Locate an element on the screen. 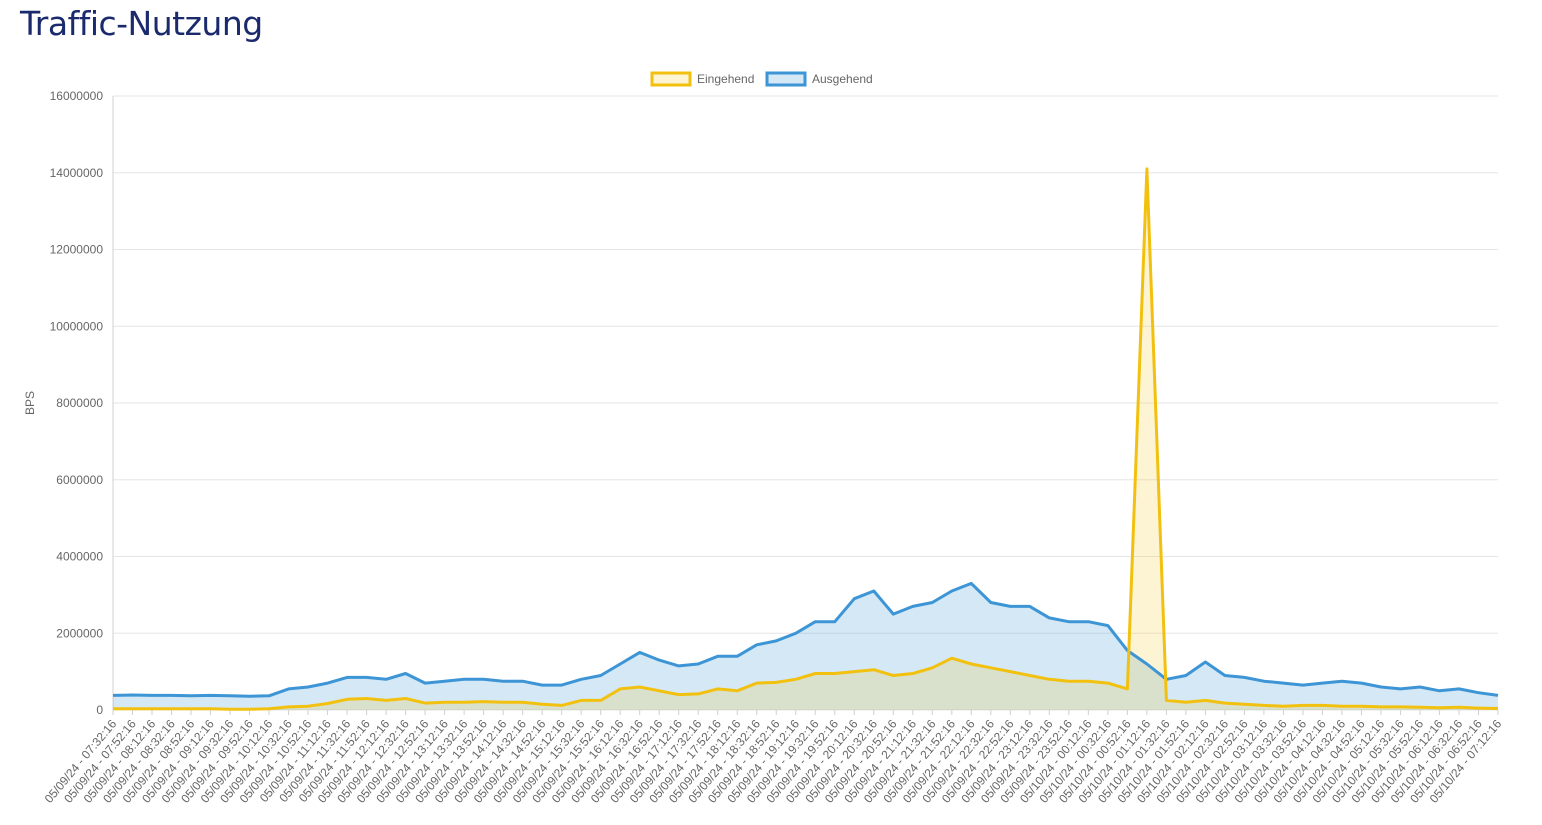 This screenshot has width=1542, height=825. y-tick-label: 0 is located at coordinates (99, 710).